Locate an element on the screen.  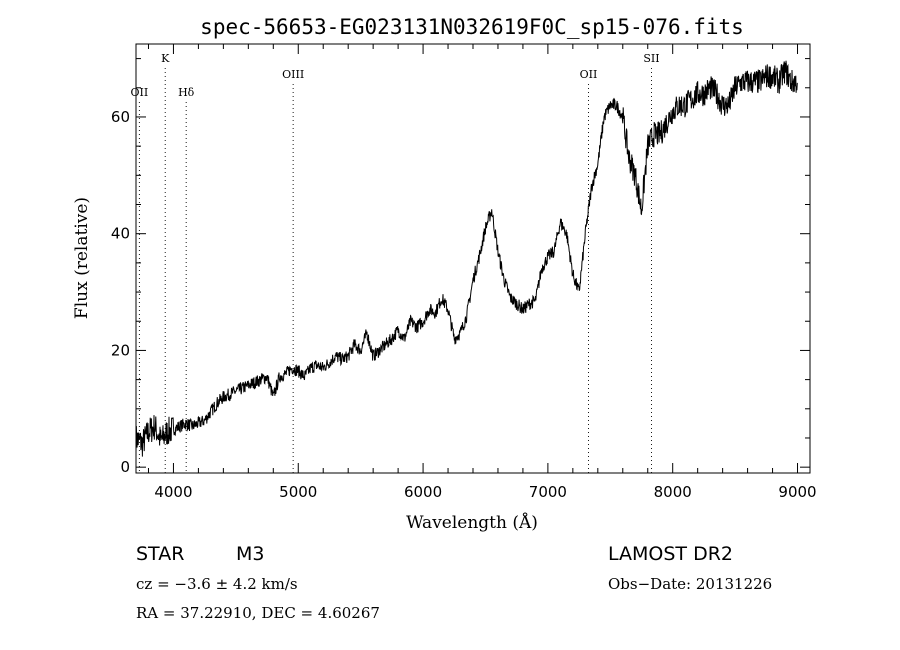
object-class: STAR is located at coordinates (160, 554).